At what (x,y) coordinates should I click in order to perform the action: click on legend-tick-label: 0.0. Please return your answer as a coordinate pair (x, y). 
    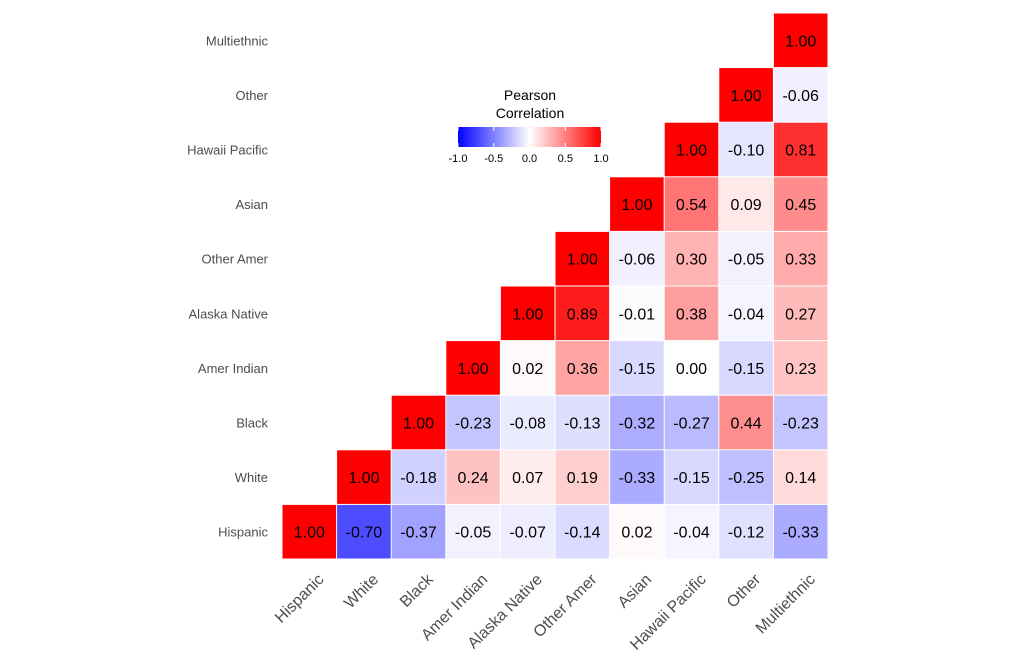
    Looking at the image, I should click on (529, 159).